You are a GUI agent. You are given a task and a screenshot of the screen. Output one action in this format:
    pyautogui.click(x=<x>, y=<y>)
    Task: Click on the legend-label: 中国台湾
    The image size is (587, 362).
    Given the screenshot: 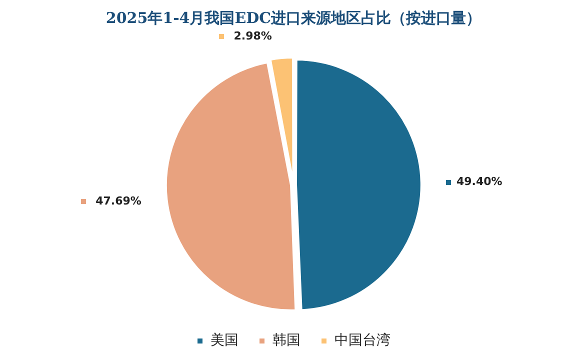 What is the action you would take?
    pyautogui.click(x=362, y=340)
    